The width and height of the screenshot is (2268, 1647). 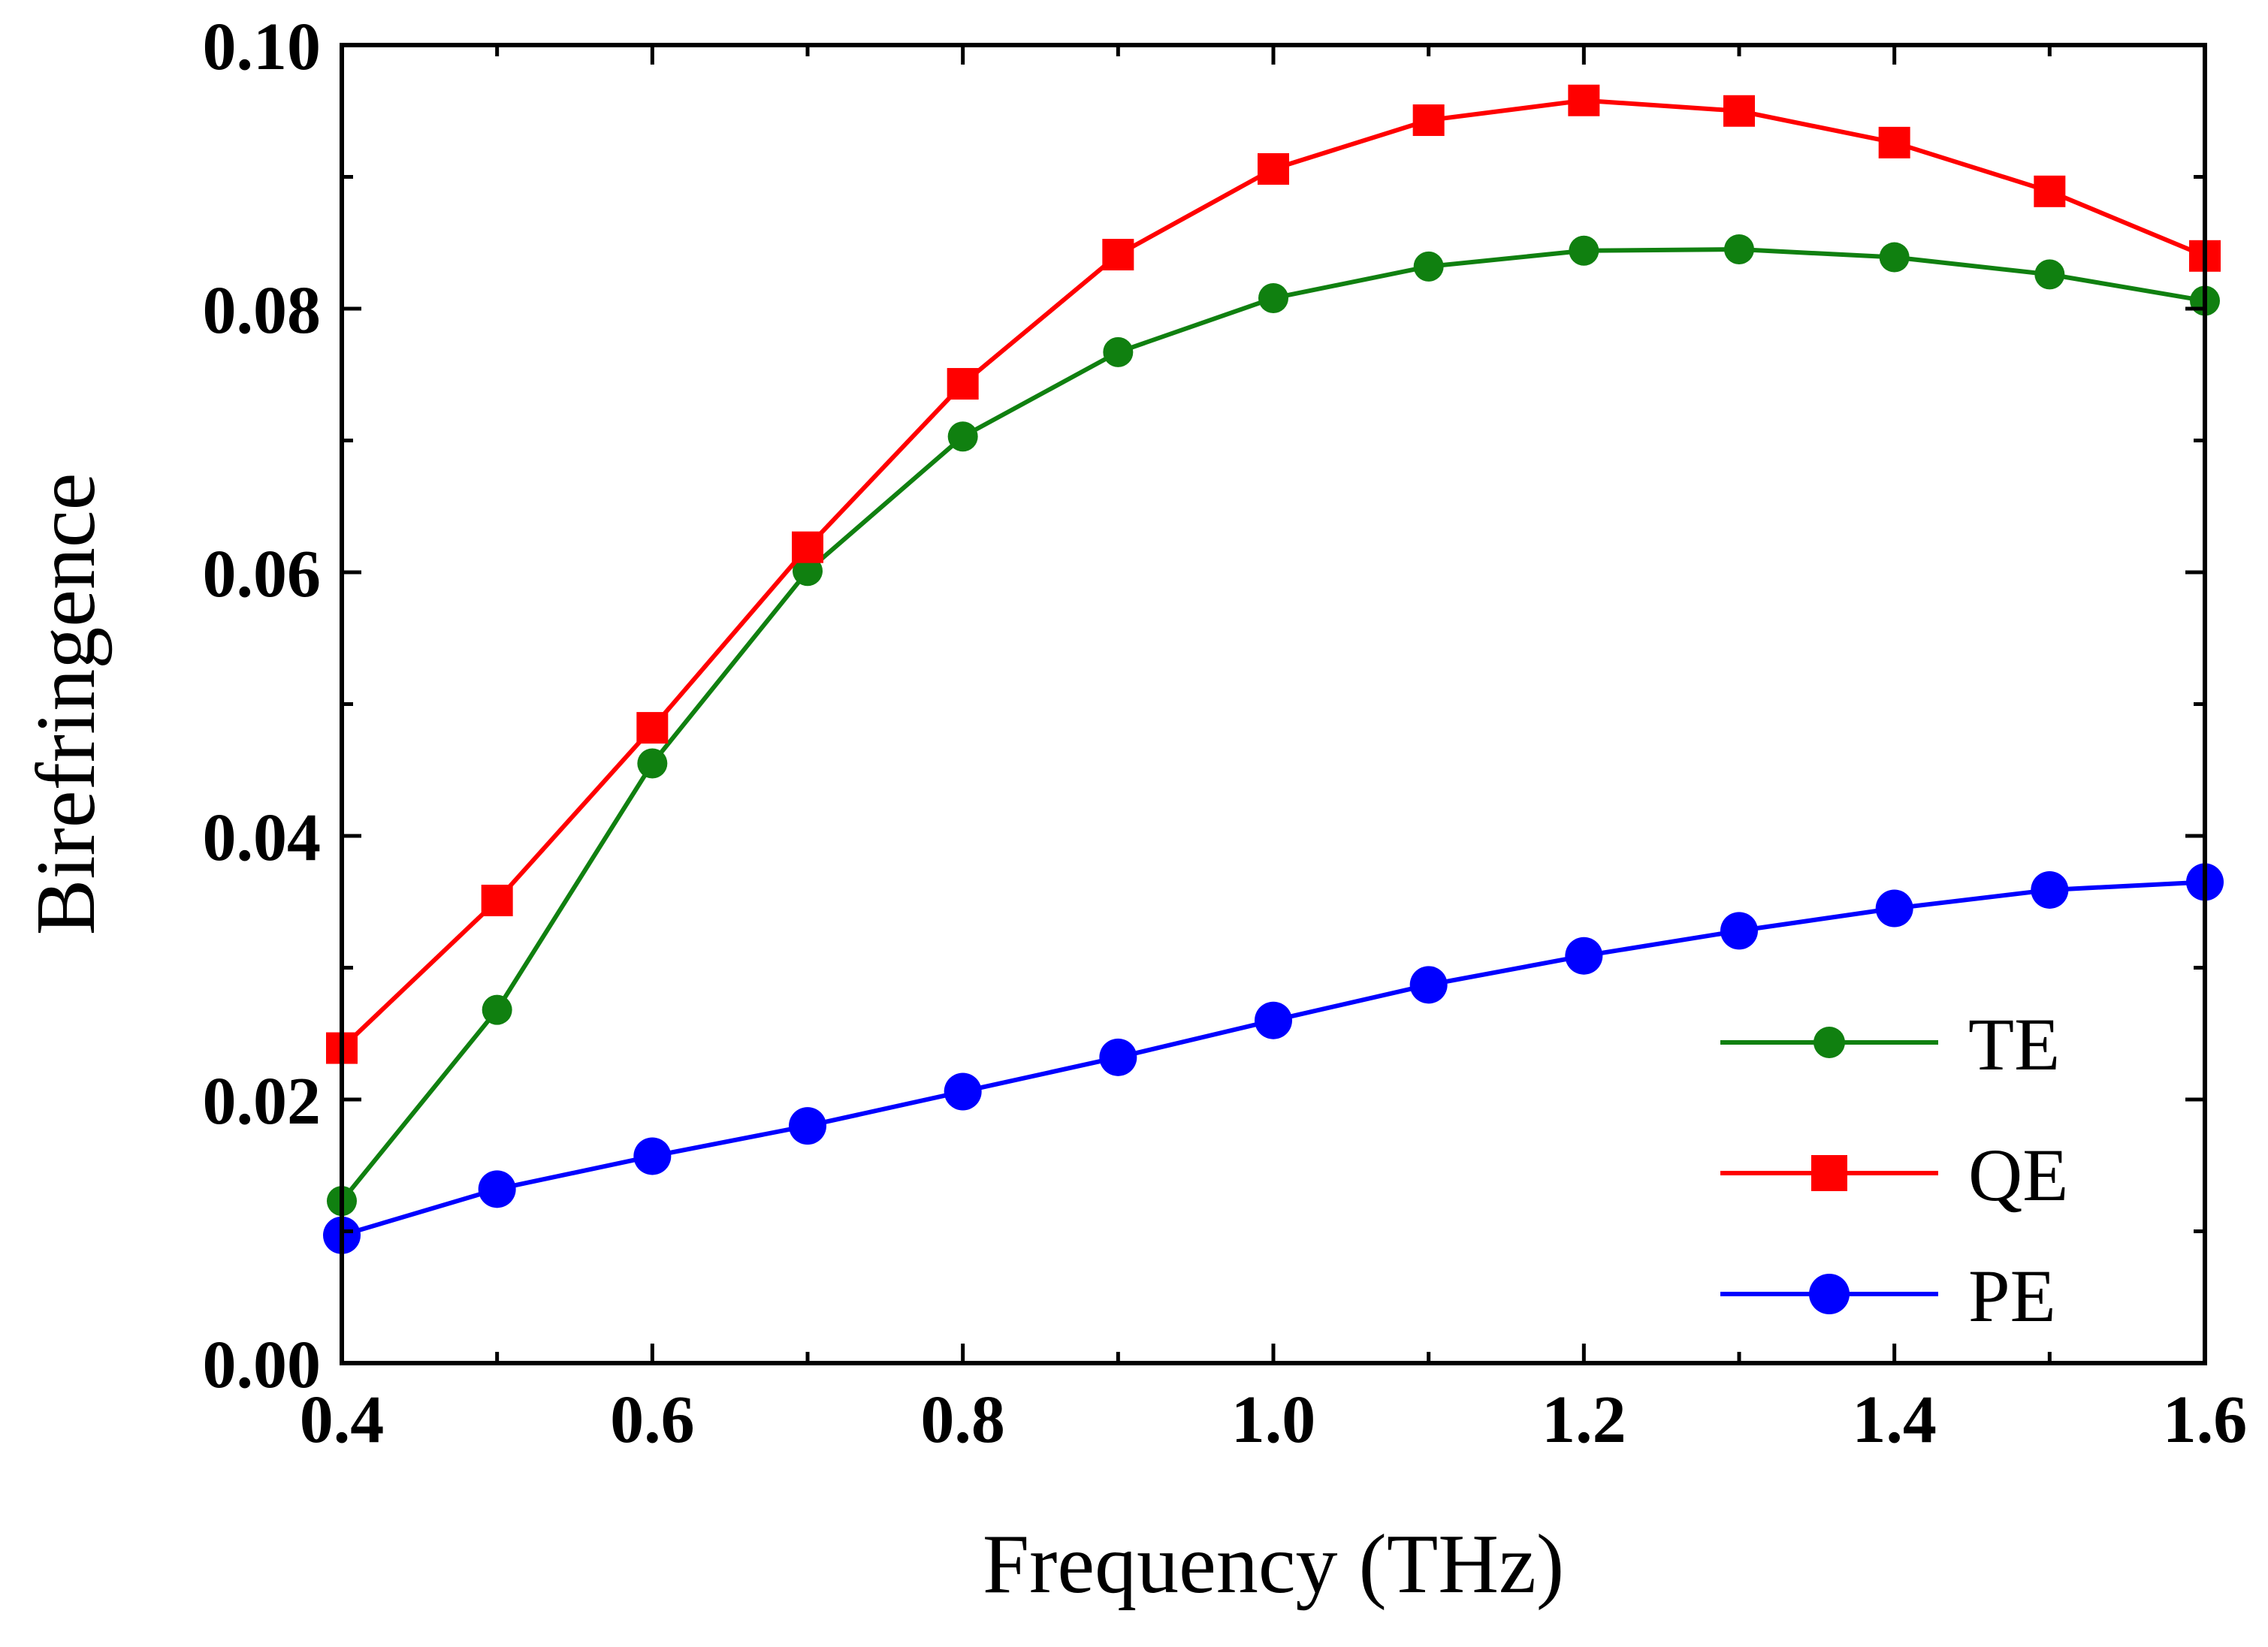 I want to click on y-tick-label: 0.02, so click(x=262, y=1101).